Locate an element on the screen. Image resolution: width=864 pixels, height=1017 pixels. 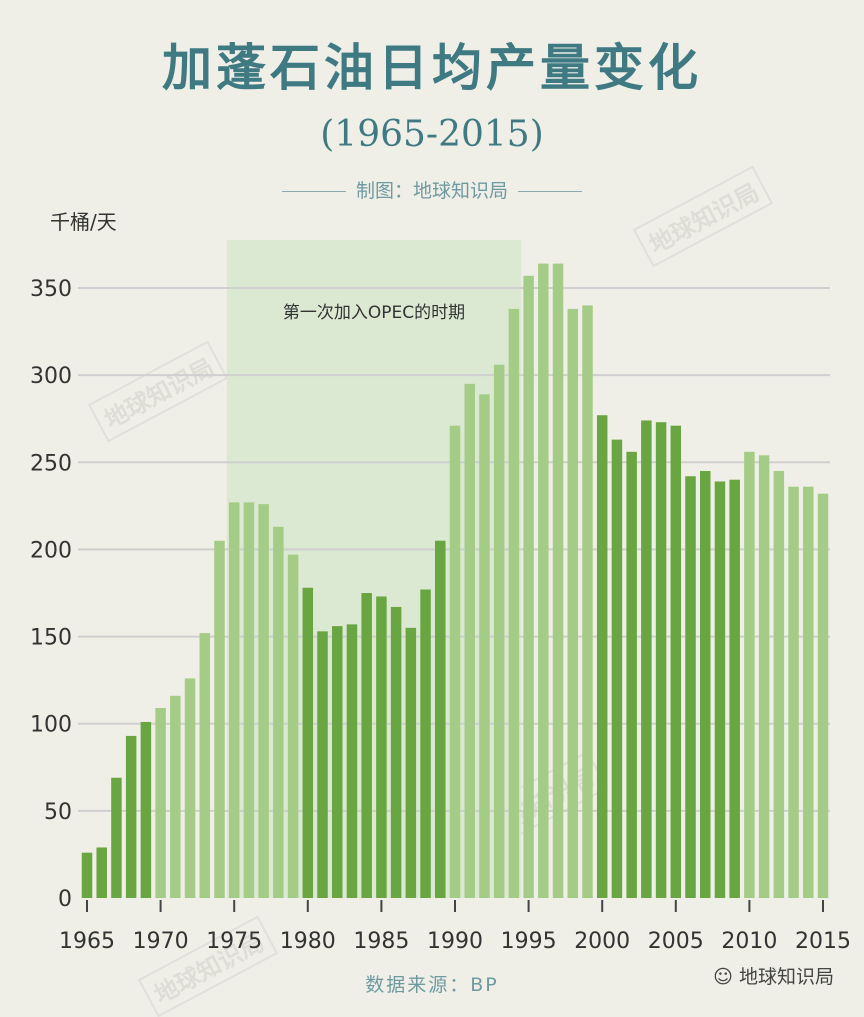
y-tick-label: 200 is located at coordinates (51, 550).